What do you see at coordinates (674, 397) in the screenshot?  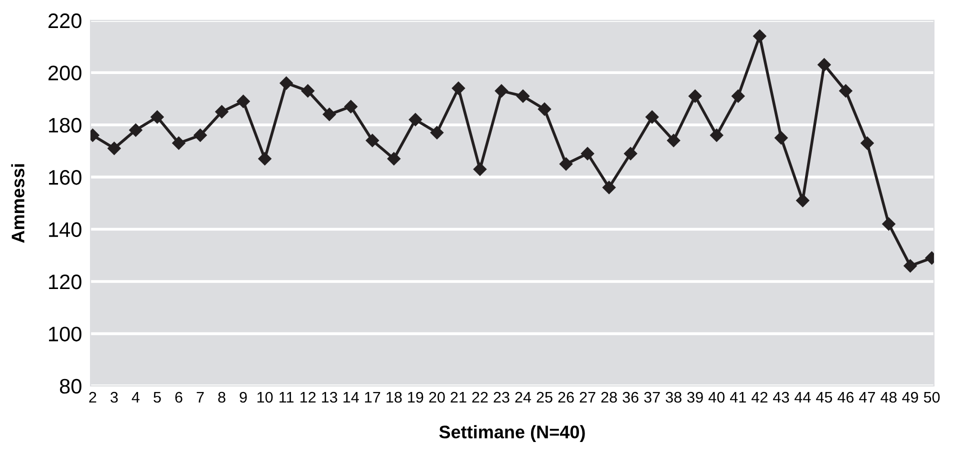 I see `x-tick-label: 38` at bounding box center [674, 397].